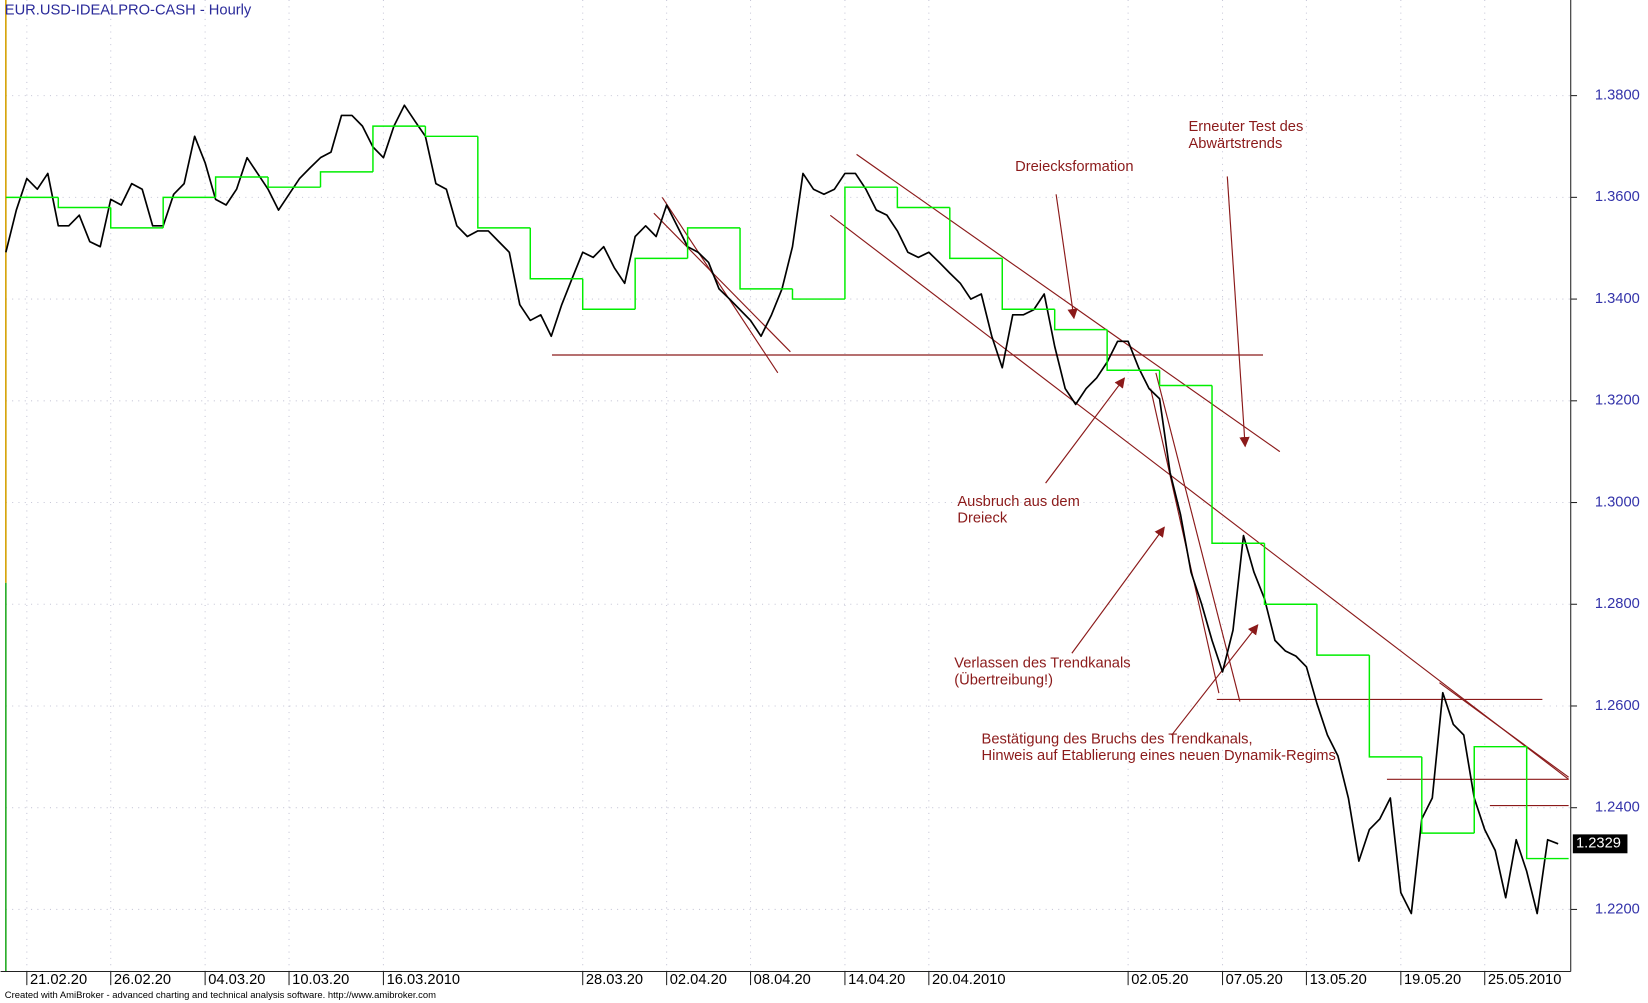  What do you see at coordinates (876, 980) in the screenshot?
I see `x-tick-label: 14.04.20` at bounding box center [876, 980].